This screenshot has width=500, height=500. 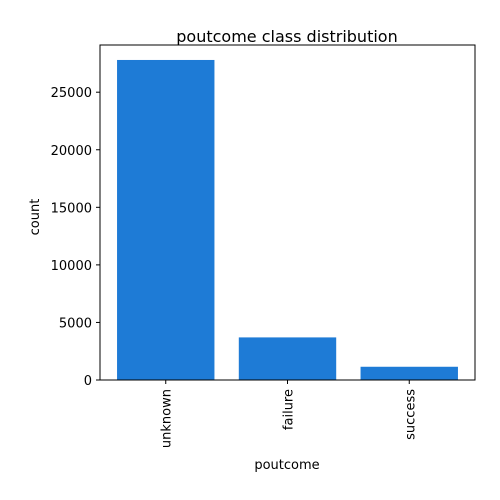 I want to click on x-axis: unknown failure success, so click(x=289, y=414).